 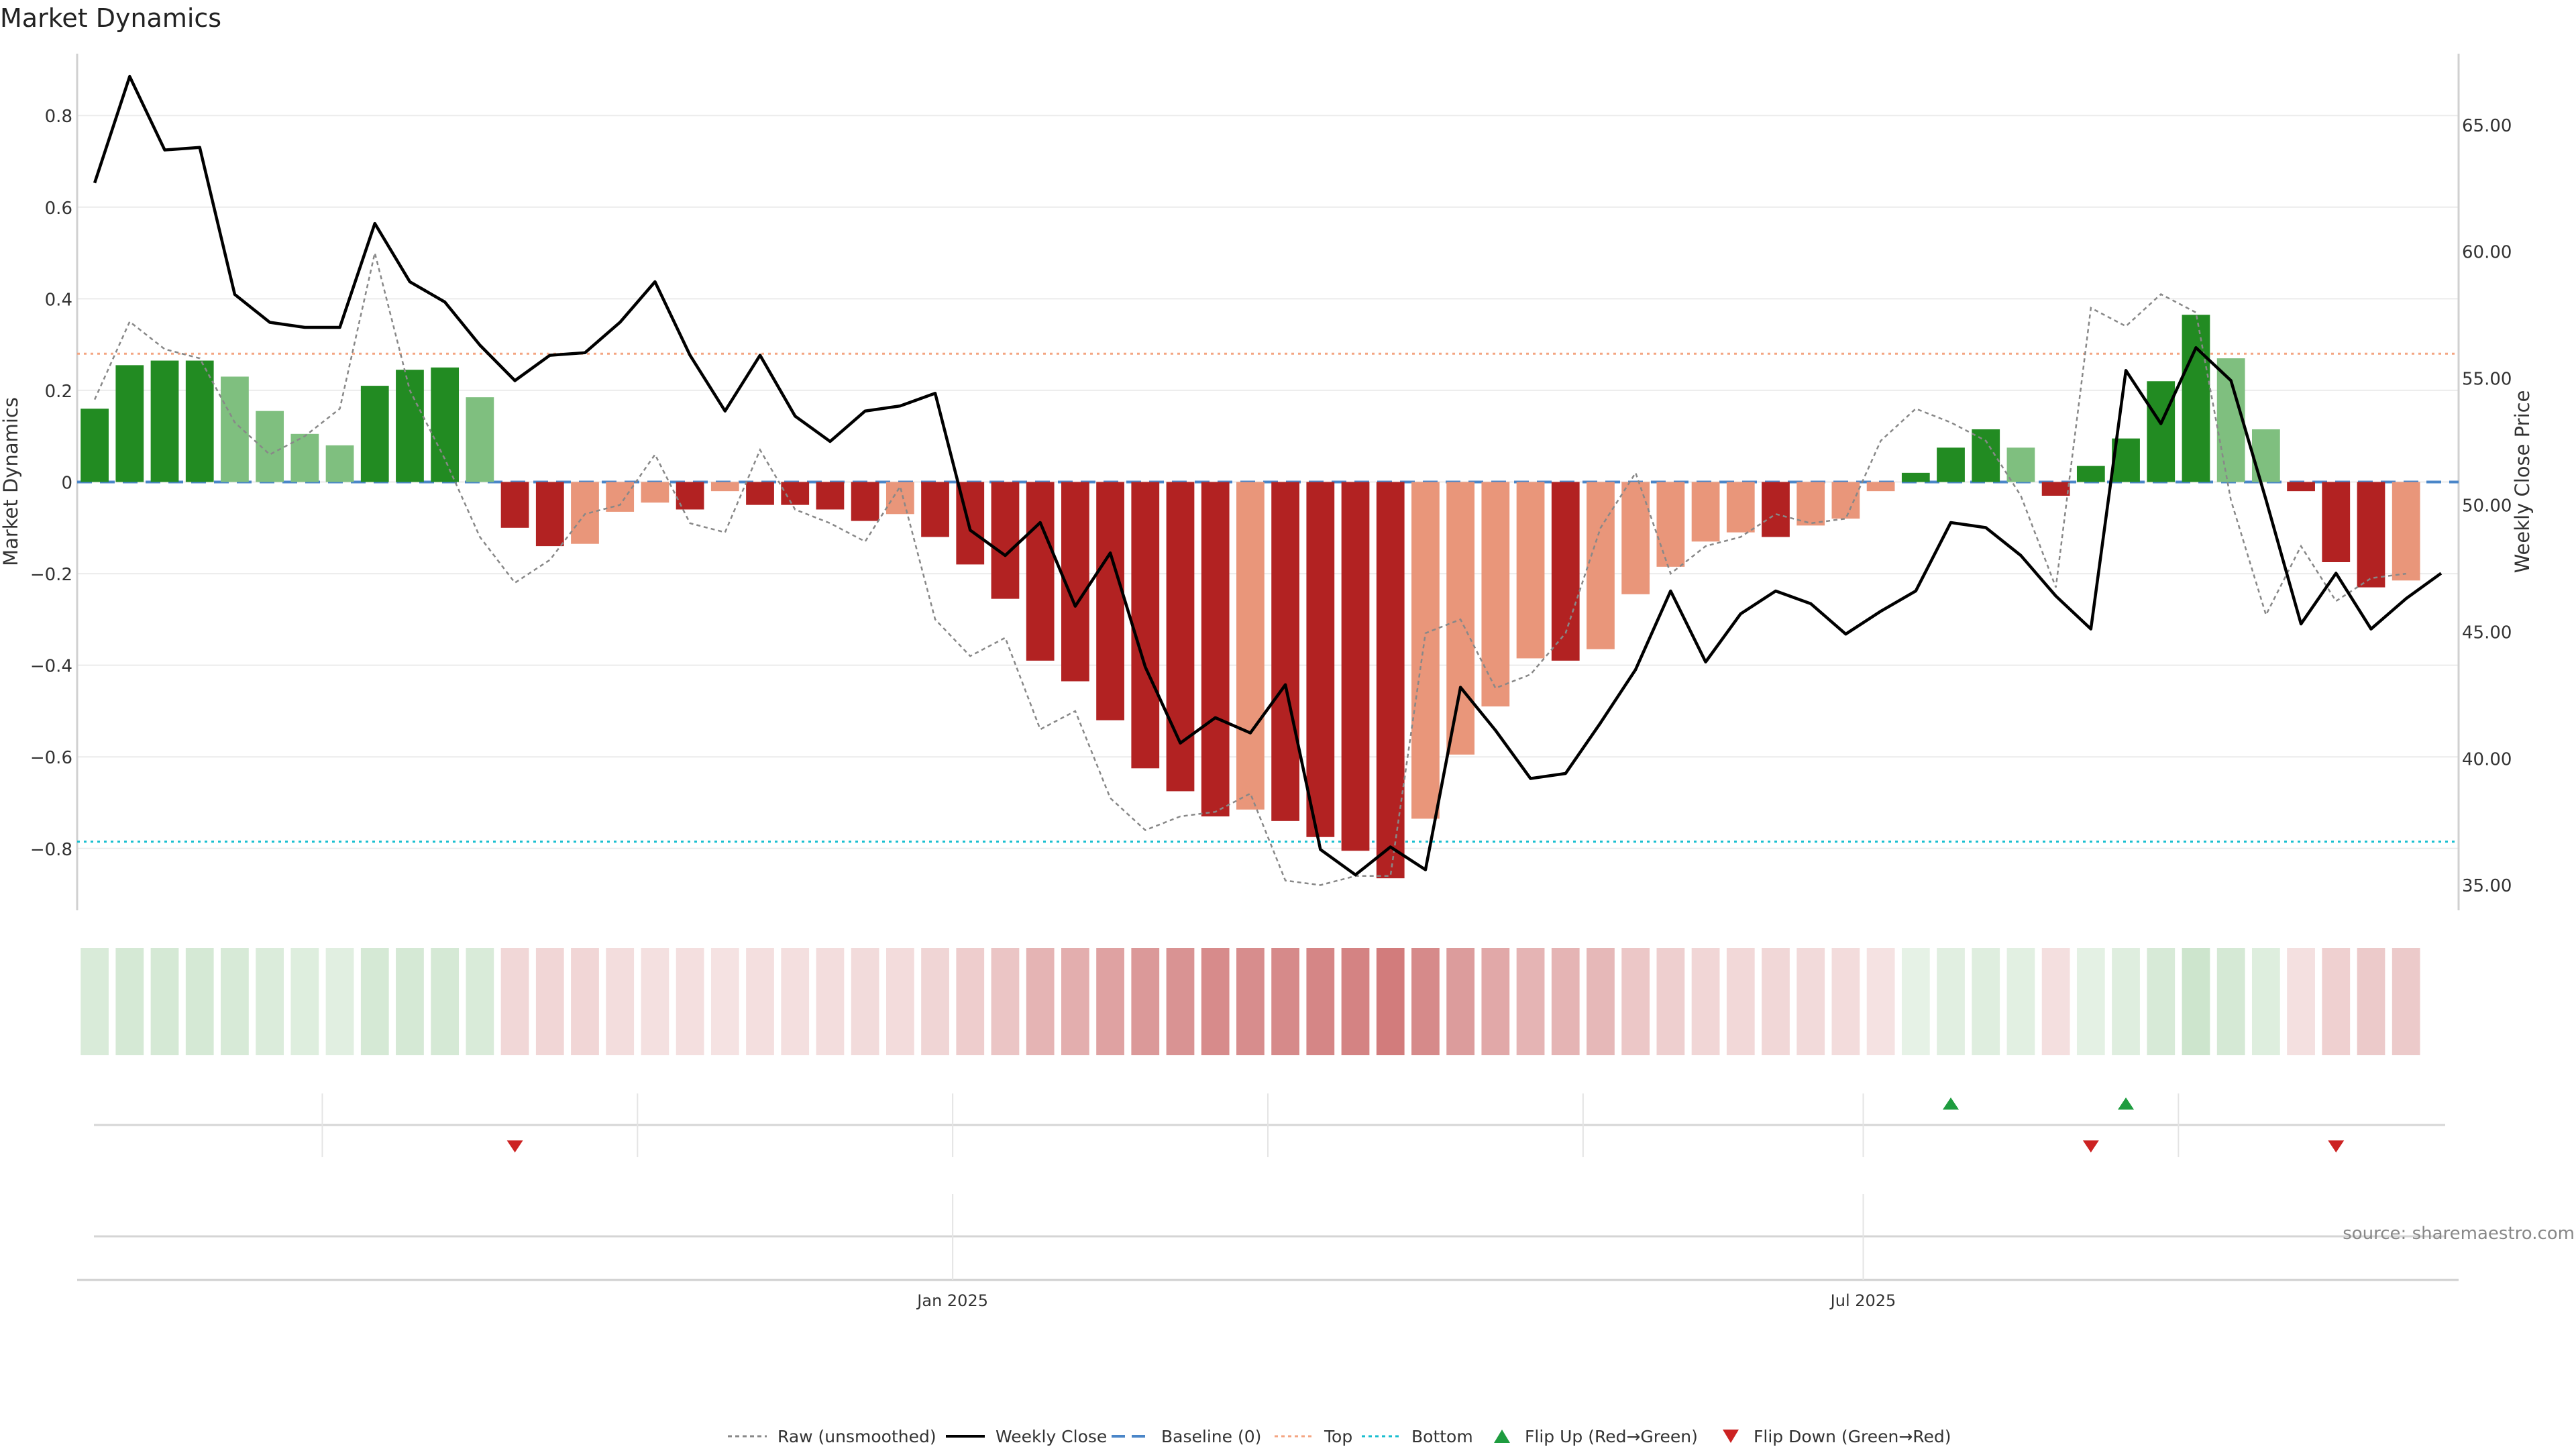 What do you see at coordinates (952, 1300) in the screenshot?
I see `time-axis-tick-label: Jan 2025` at bounding box center [952, 1300].